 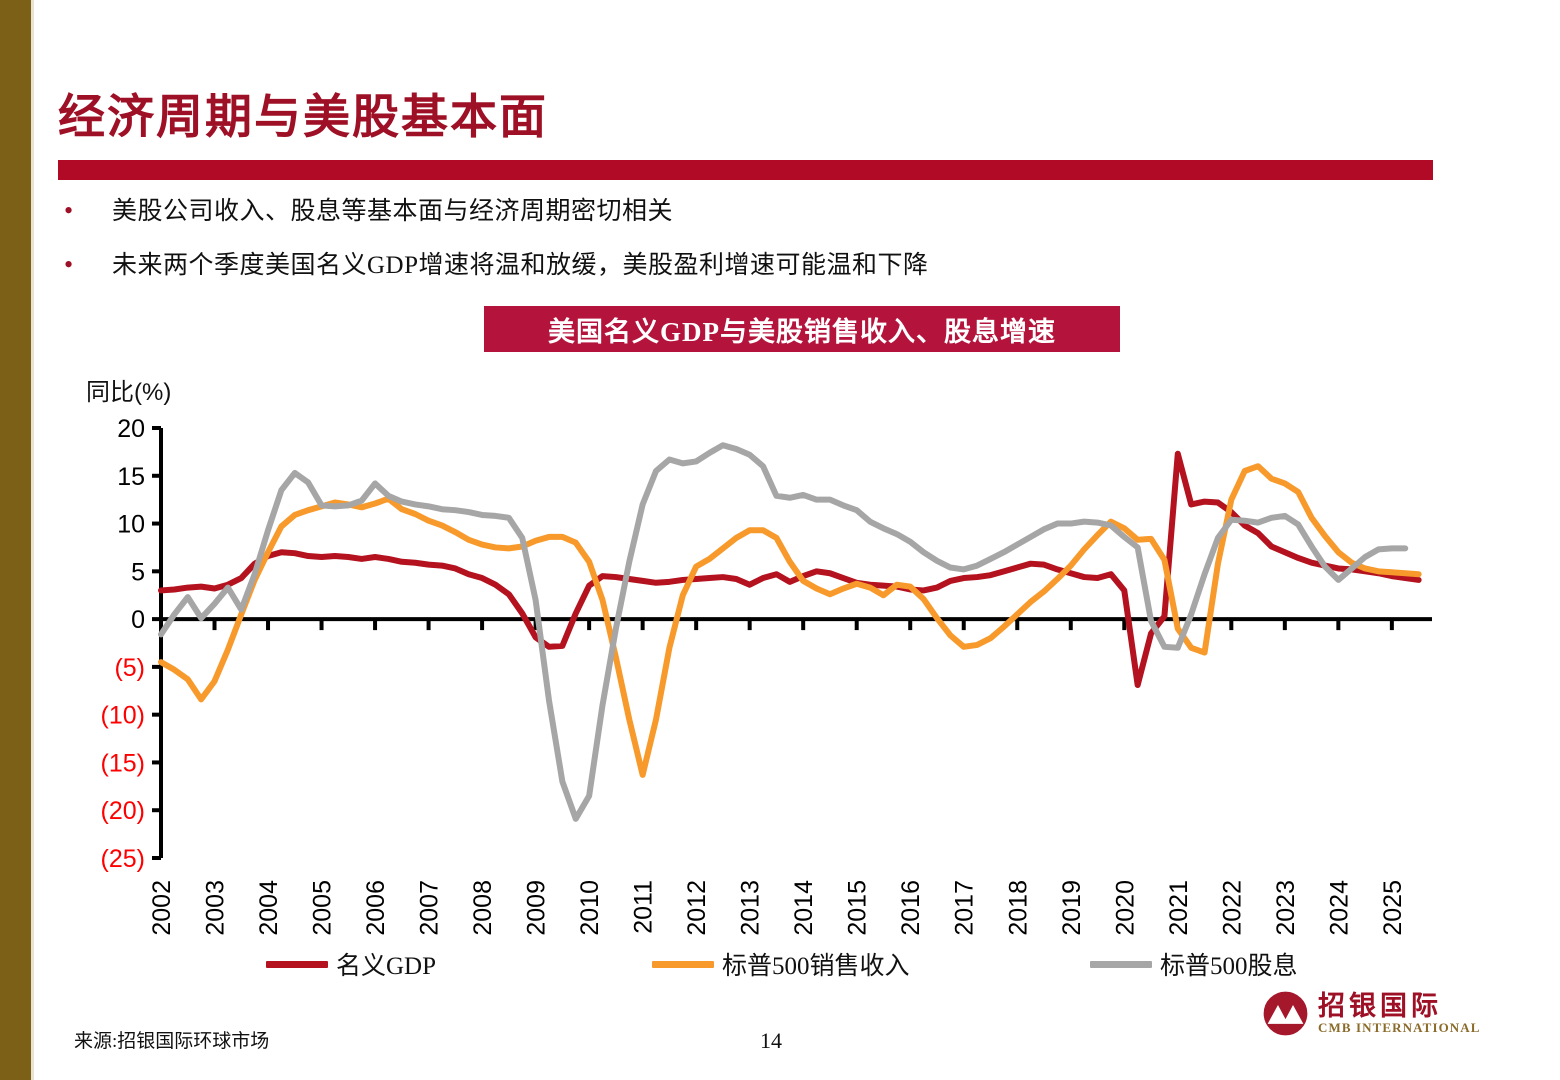 I want to click on logo-chinese-name: 招银国际, so click(x=1380, y=1005).